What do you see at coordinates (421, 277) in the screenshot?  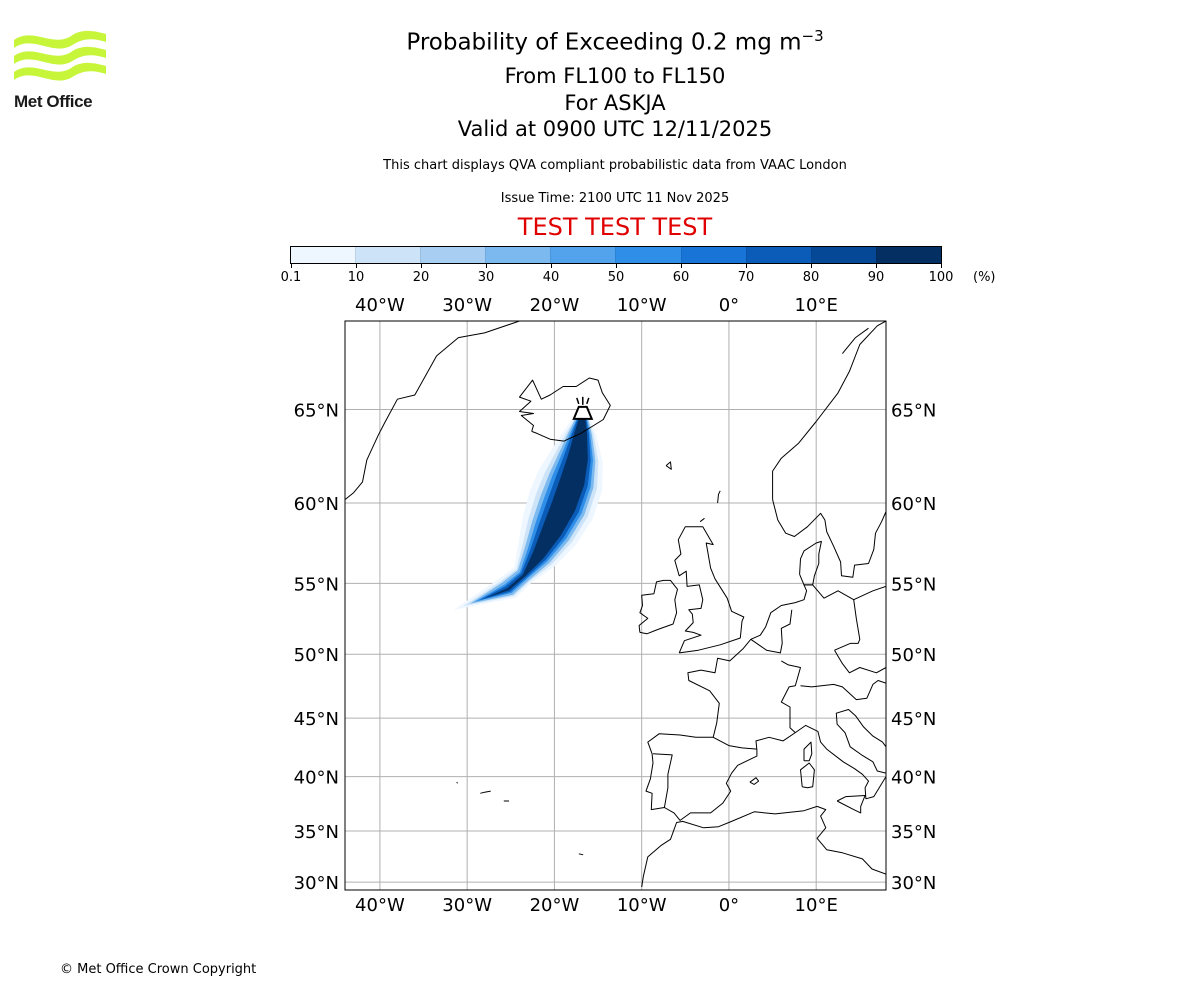 I see `colorbar-tick-label: 20` at bounding box center [421, 277].